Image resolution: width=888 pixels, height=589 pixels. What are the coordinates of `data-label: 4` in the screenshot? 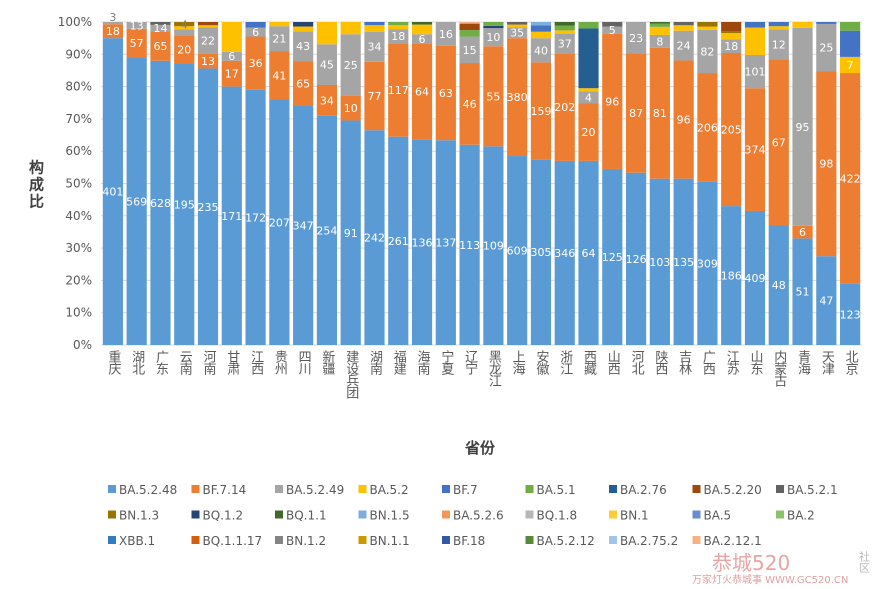 It's located at (184, 24).